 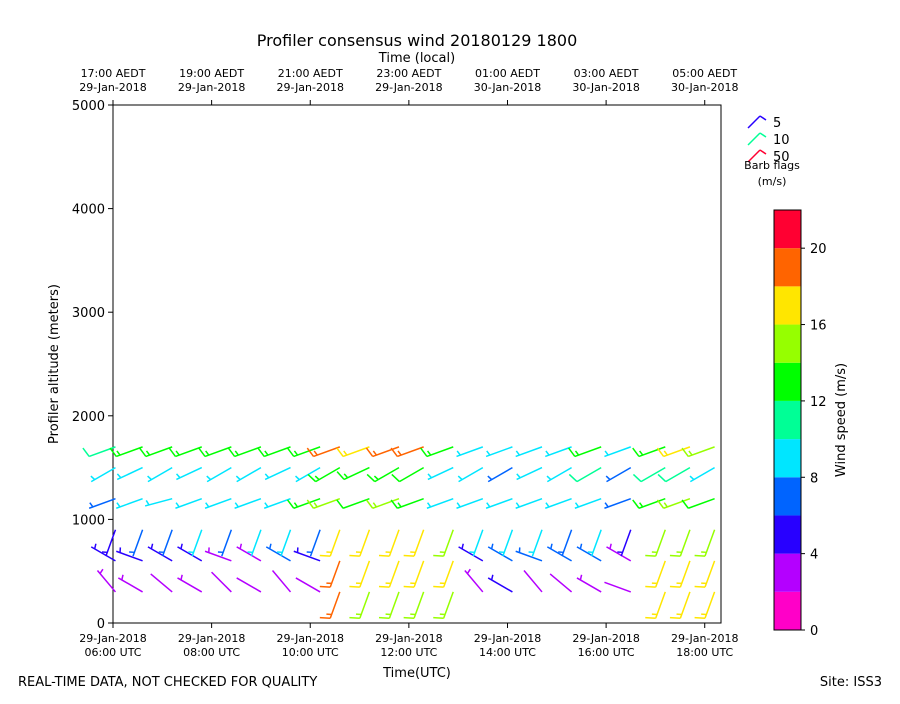 I want to click on colorbar-tick-label: 4, so click(x=814, y=555).